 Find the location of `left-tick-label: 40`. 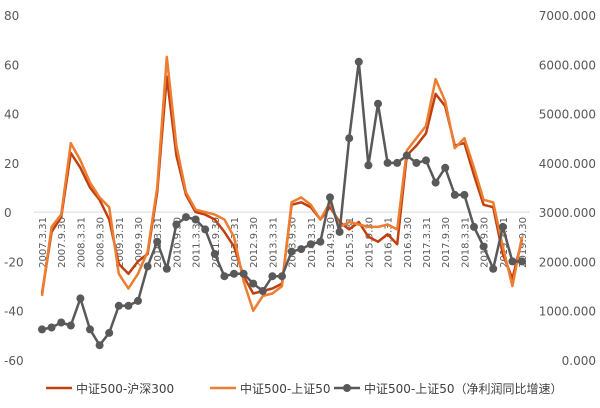

left-tick-label: 40 is located at coordinates (11, 115).